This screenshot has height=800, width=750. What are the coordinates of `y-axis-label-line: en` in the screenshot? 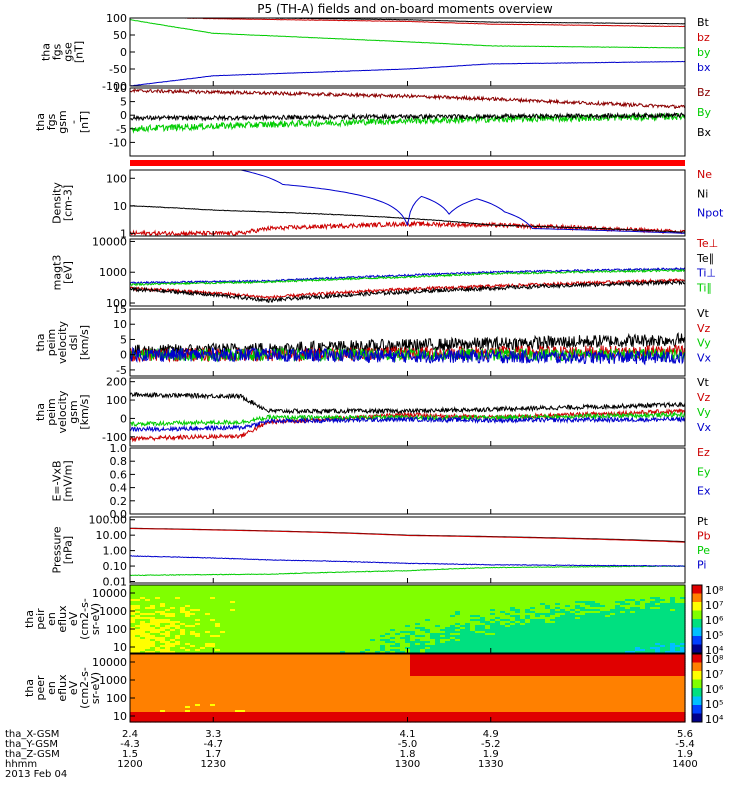 It's located at (51, 619).